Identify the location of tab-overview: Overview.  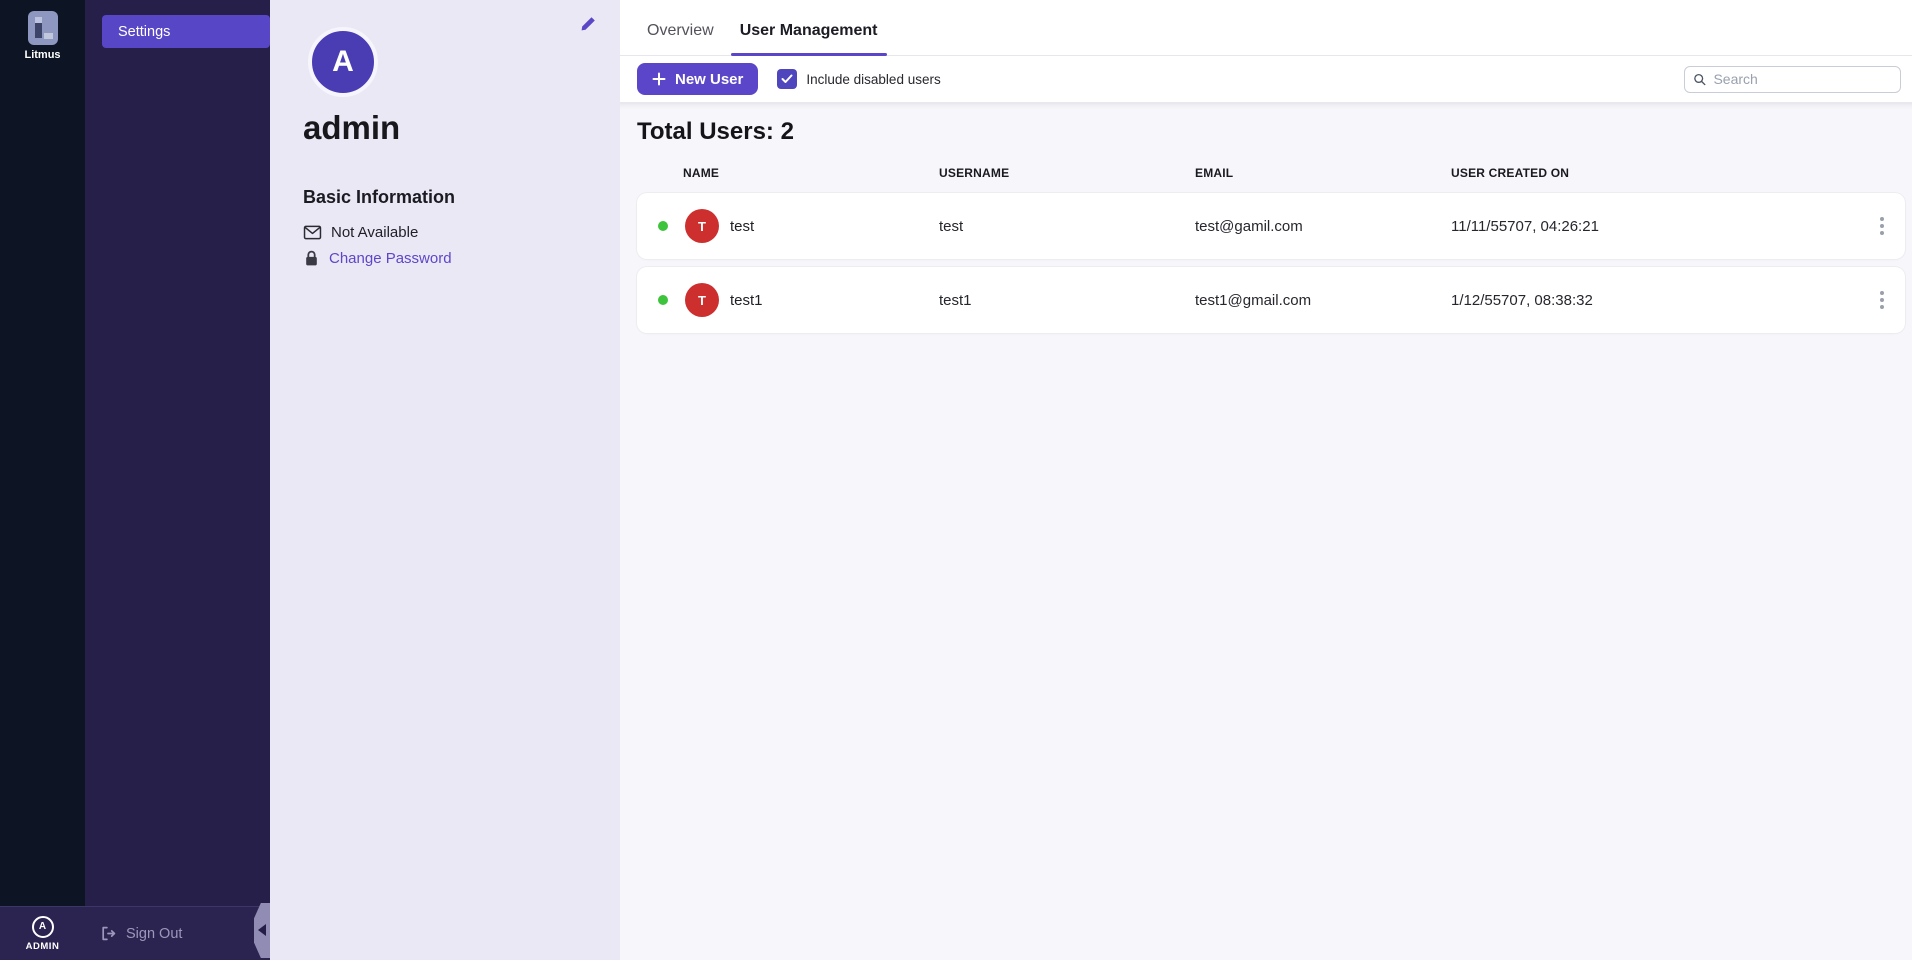
(680, 38).